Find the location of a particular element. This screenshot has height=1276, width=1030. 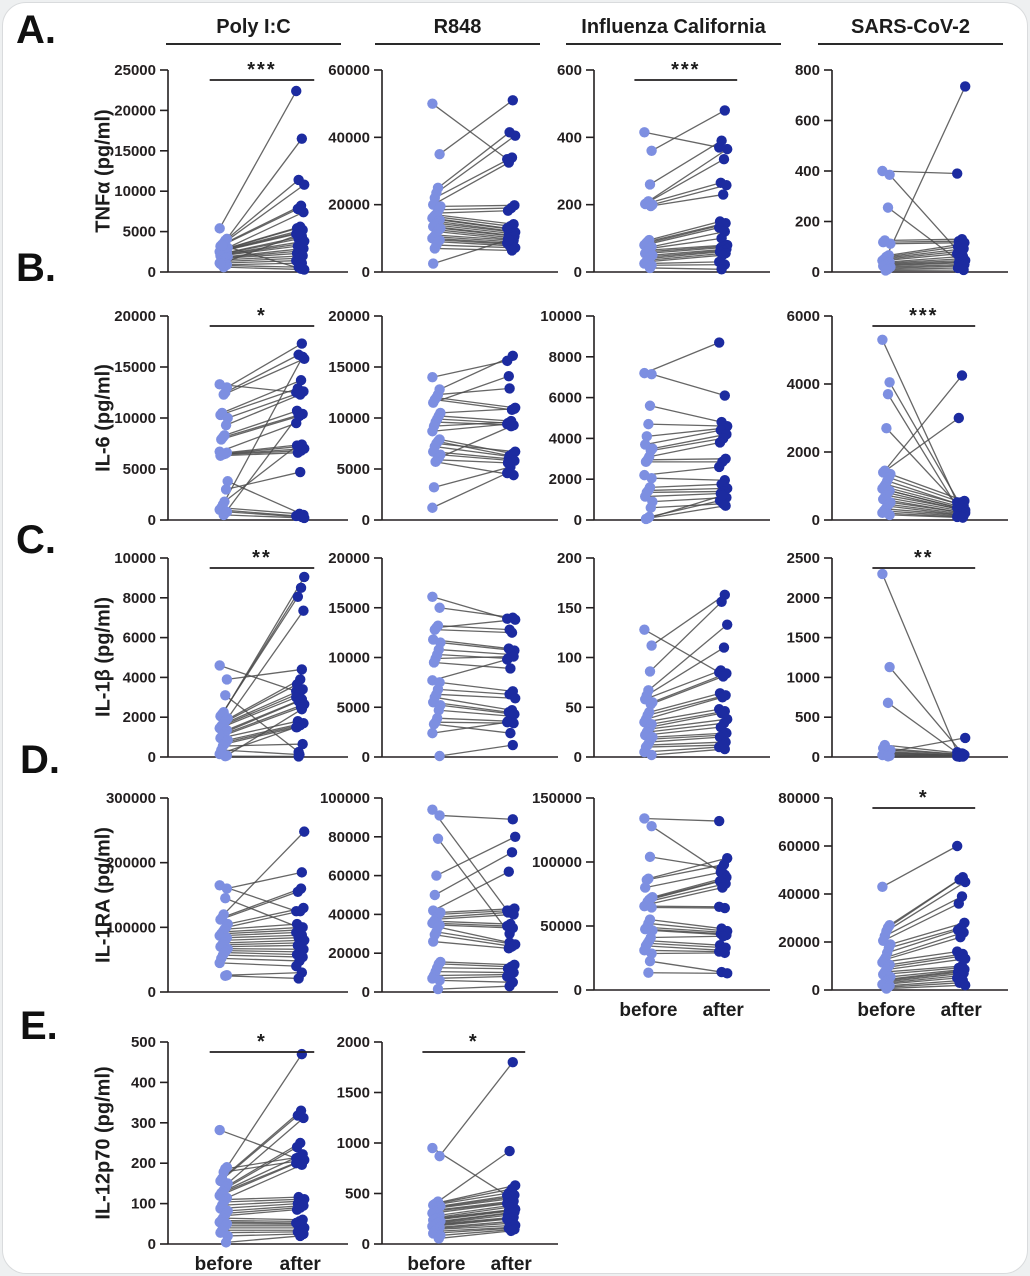

plot-il1ra-poly-ic: 0 100000 200000 300000 is located at coordinates (227, 895).